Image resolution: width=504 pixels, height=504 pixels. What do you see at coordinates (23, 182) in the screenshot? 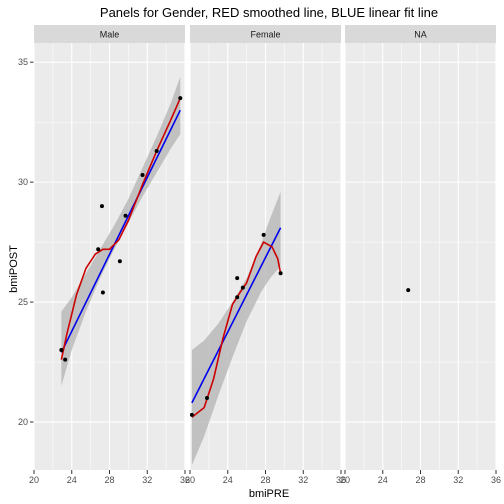
I see `y-tick-label: 30` at bounding box center [23, 182].